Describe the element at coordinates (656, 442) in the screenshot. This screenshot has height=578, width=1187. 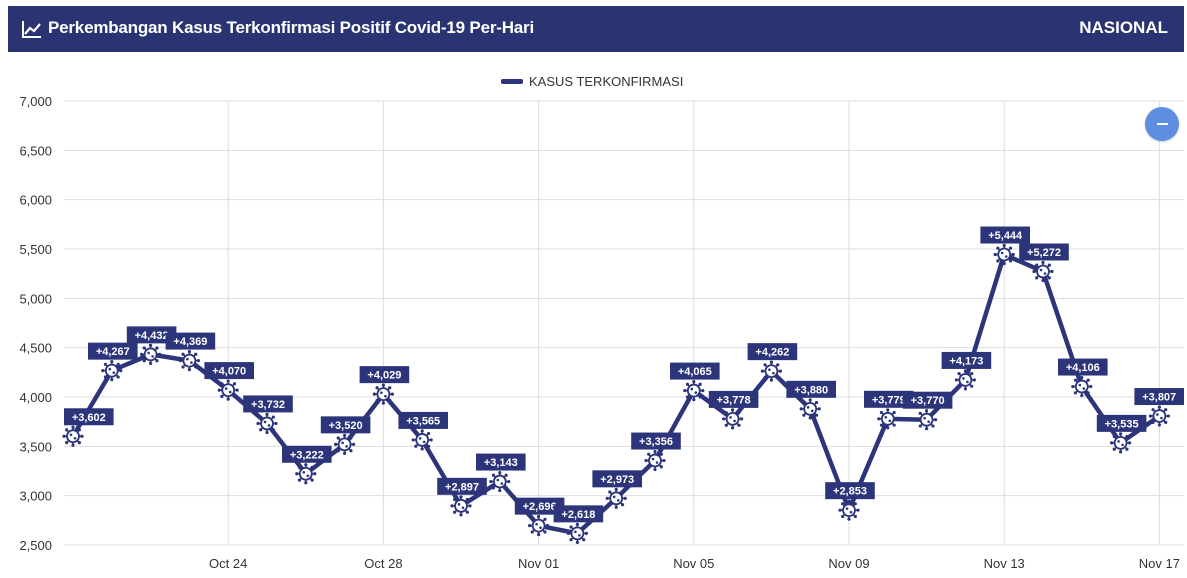
I see `data-label-text: +3,356` at that location.